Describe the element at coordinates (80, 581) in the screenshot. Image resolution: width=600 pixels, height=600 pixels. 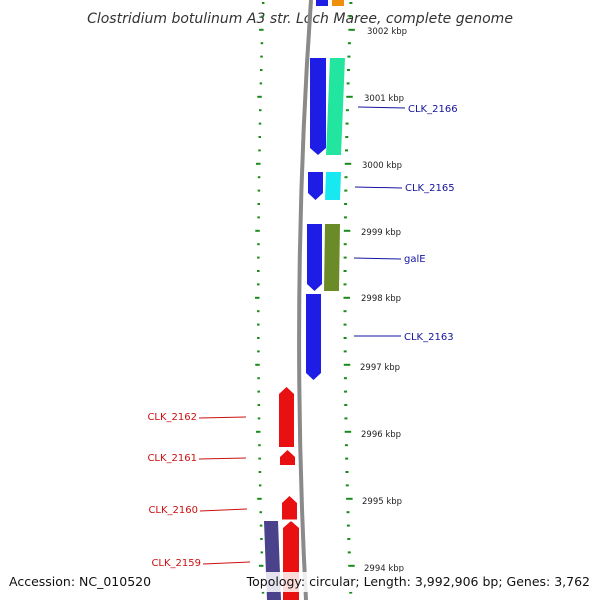
I see `accession-text: Accession: NC_010520` at that location.